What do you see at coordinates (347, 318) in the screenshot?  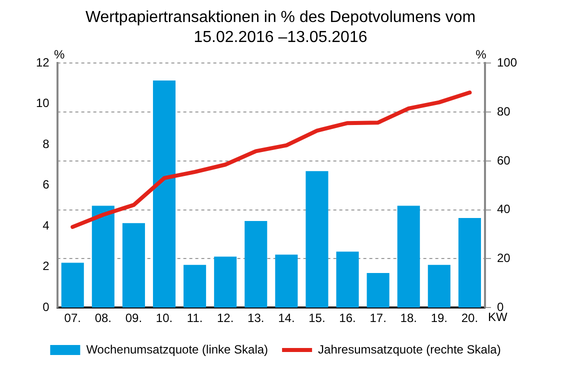 I see `x-tick-label: 16.` at bounding box center [347, 318].